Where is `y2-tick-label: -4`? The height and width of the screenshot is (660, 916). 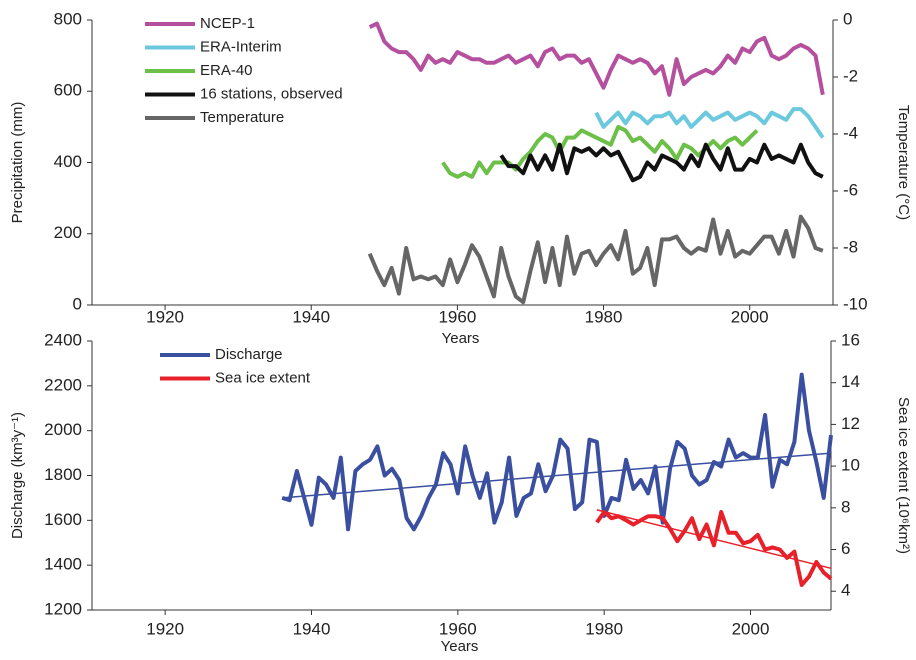 y2-tick-label: -4 is located at coordinates (850, 132).